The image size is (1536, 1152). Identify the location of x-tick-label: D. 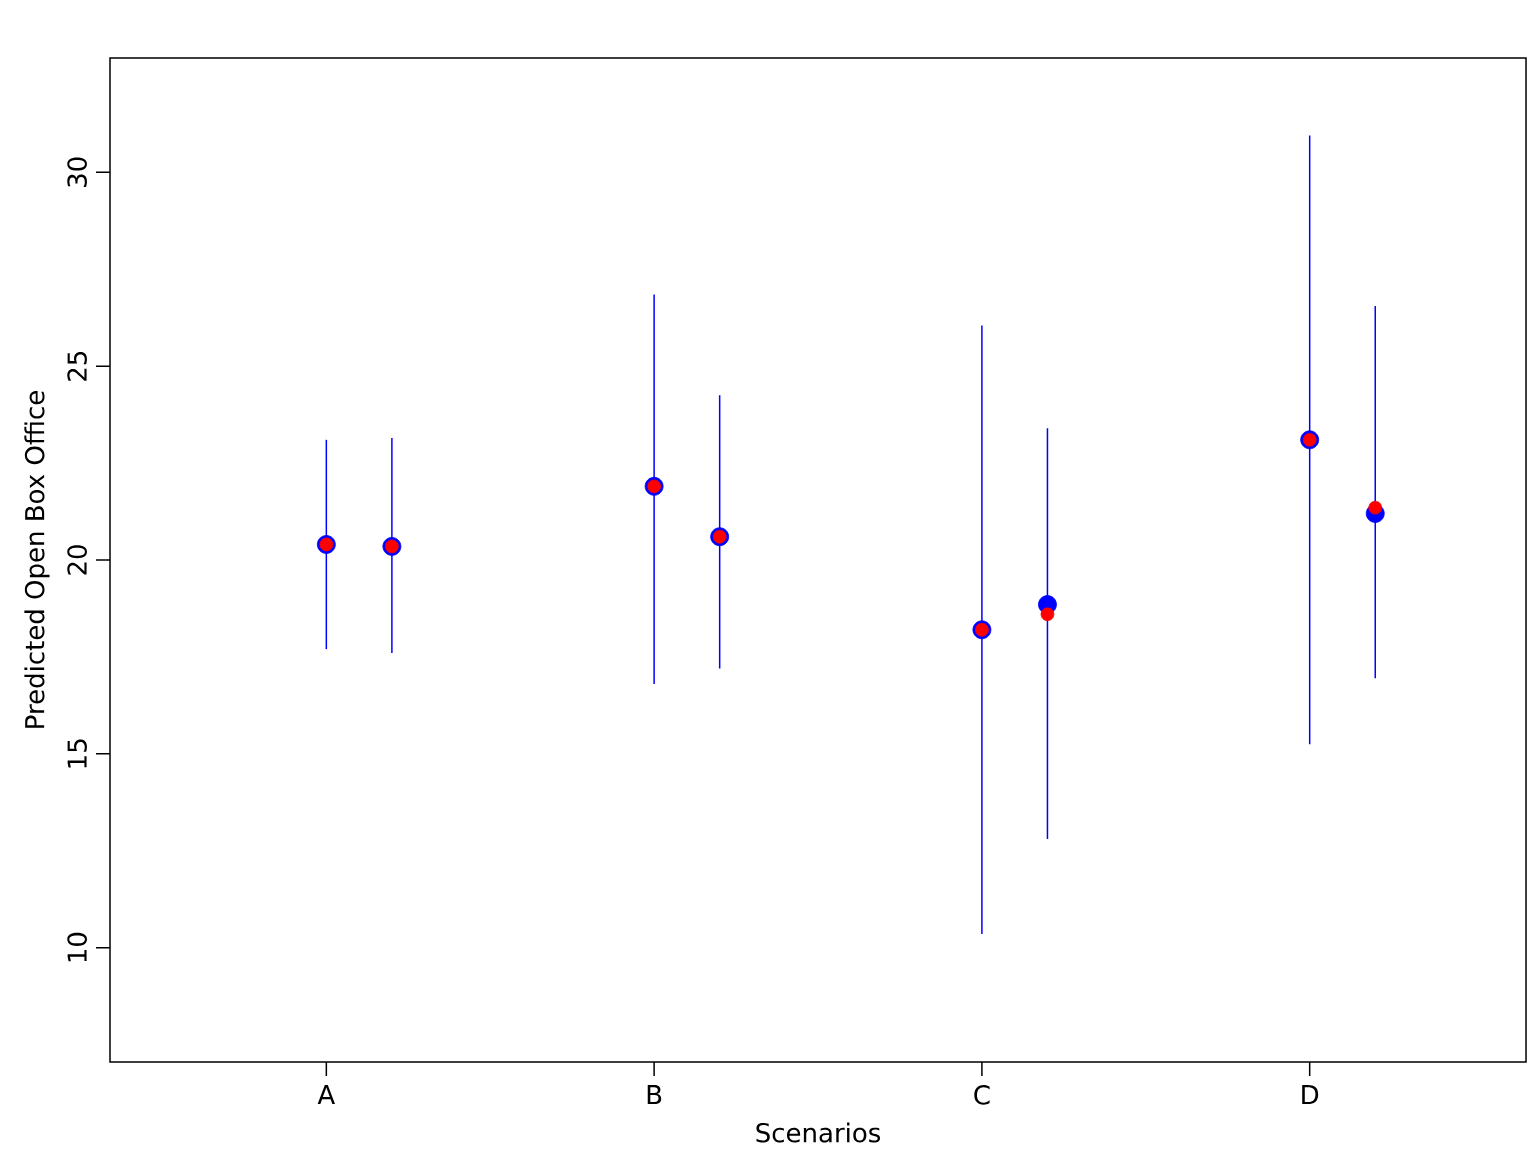
(1310, 1095).